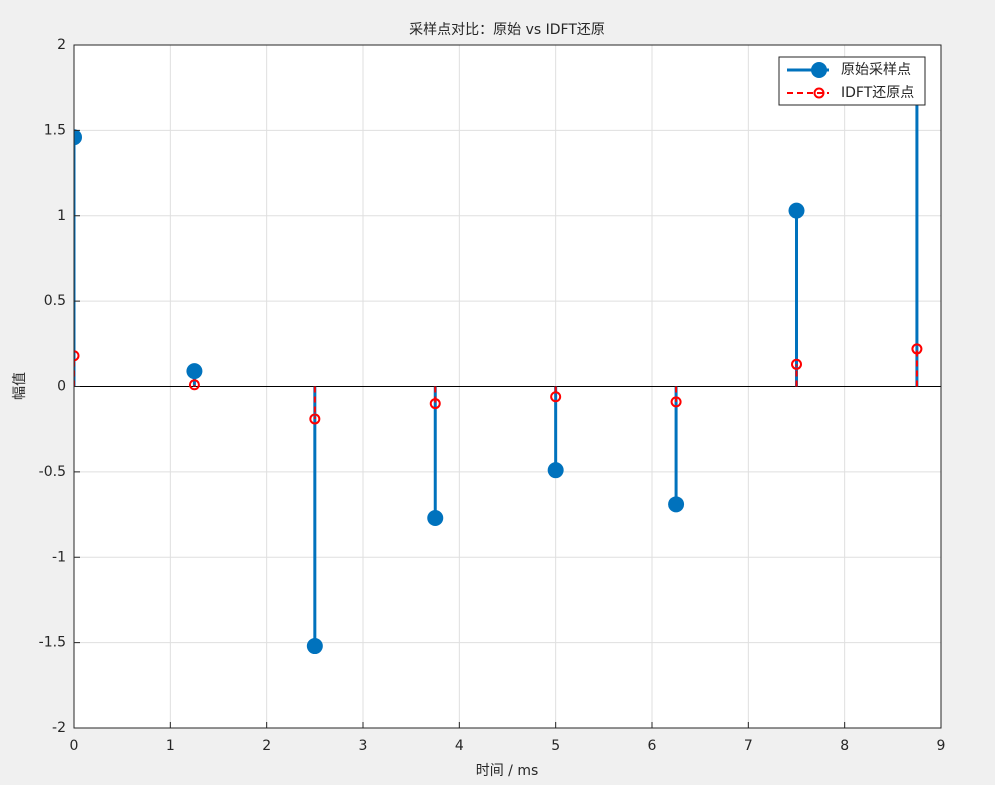  Describe the element at coordinates (55, 301) in the screenshot. I see `y-tick-label: 0.5` at that location.